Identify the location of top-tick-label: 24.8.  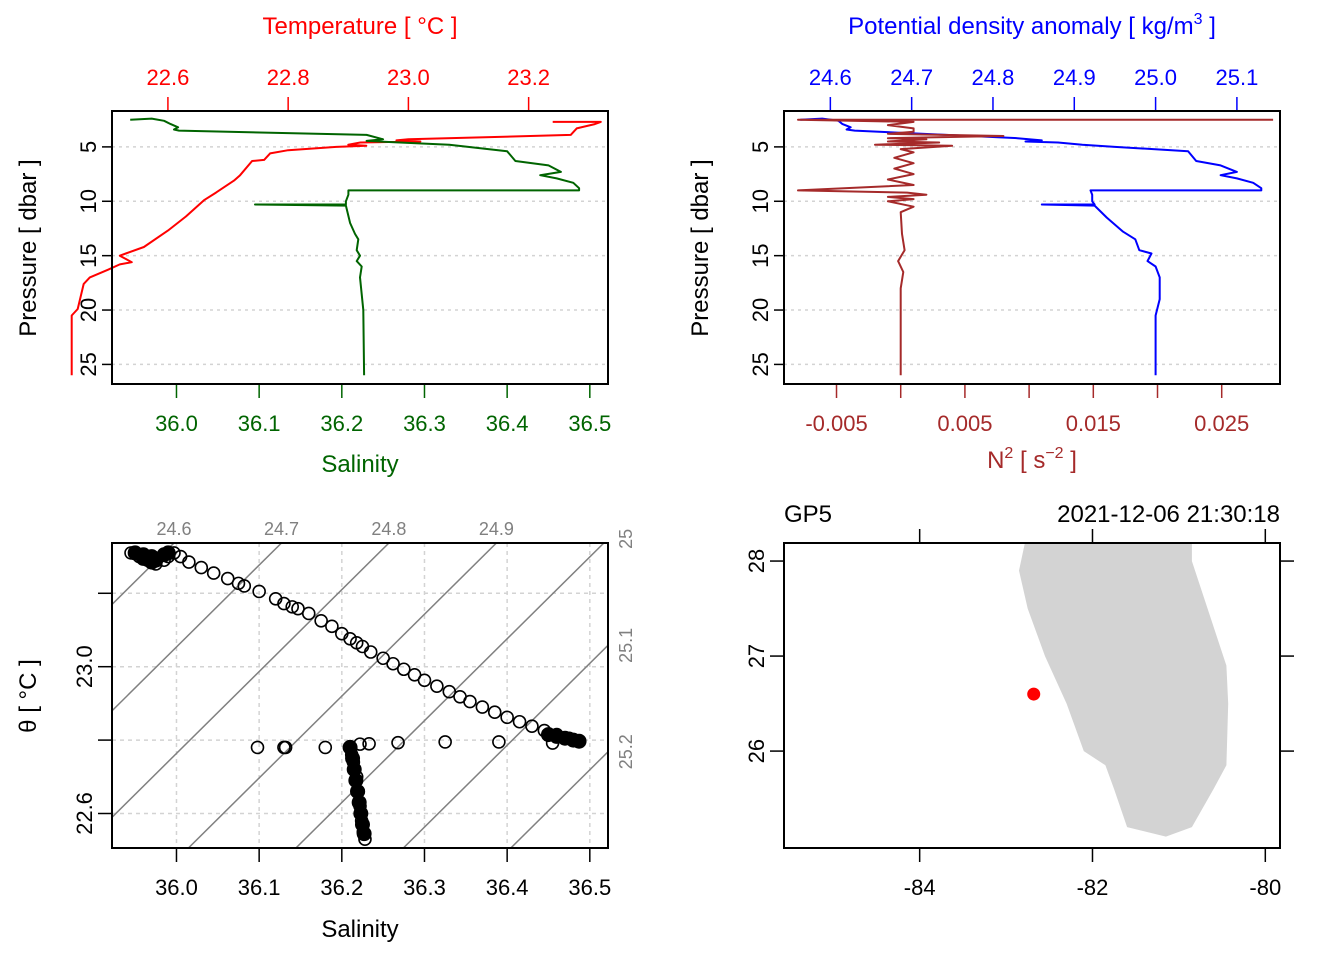
(993, 77).